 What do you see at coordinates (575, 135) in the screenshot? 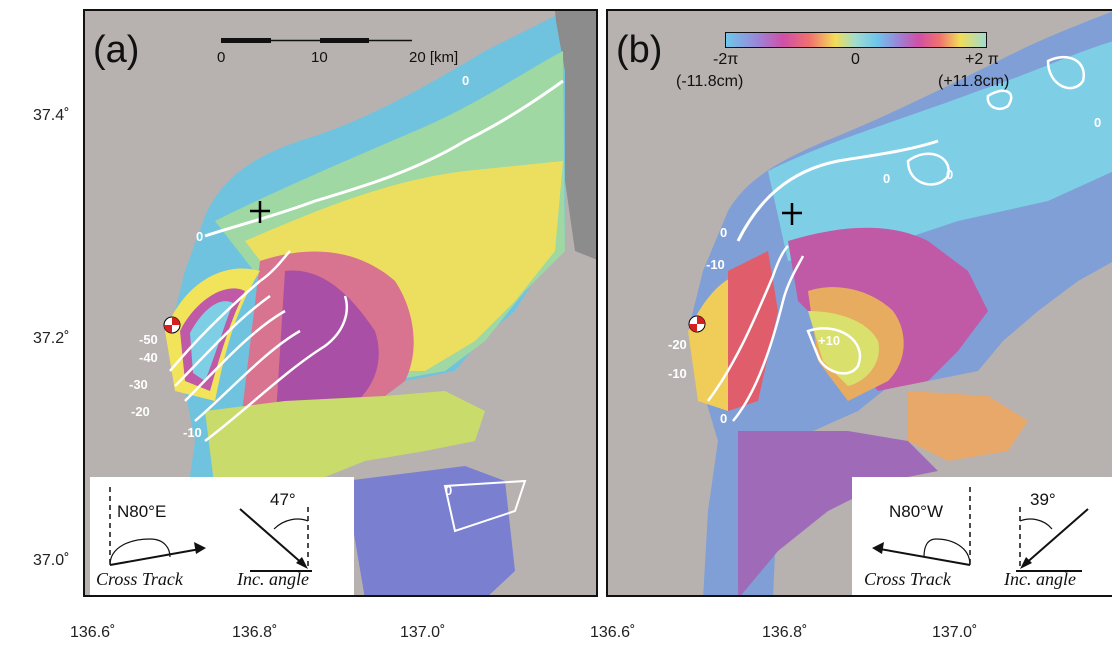
I see `topography-patch` at bounding box center [575, 135].